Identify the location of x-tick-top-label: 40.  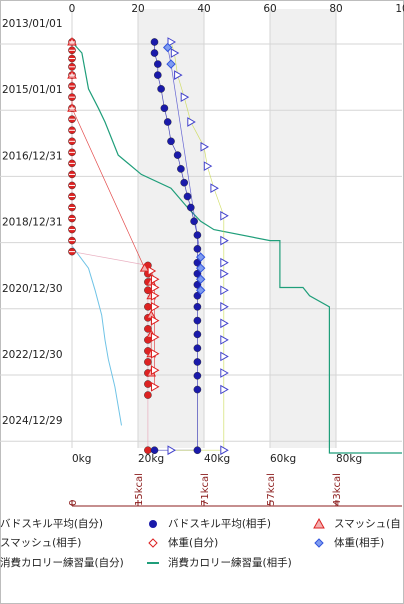
(203, 9).